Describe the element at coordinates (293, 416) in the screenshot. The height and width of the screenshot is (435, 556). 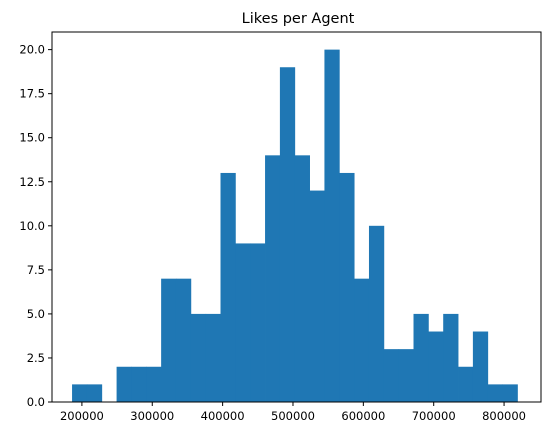
I see `x-tick-label: 500000` at that location.